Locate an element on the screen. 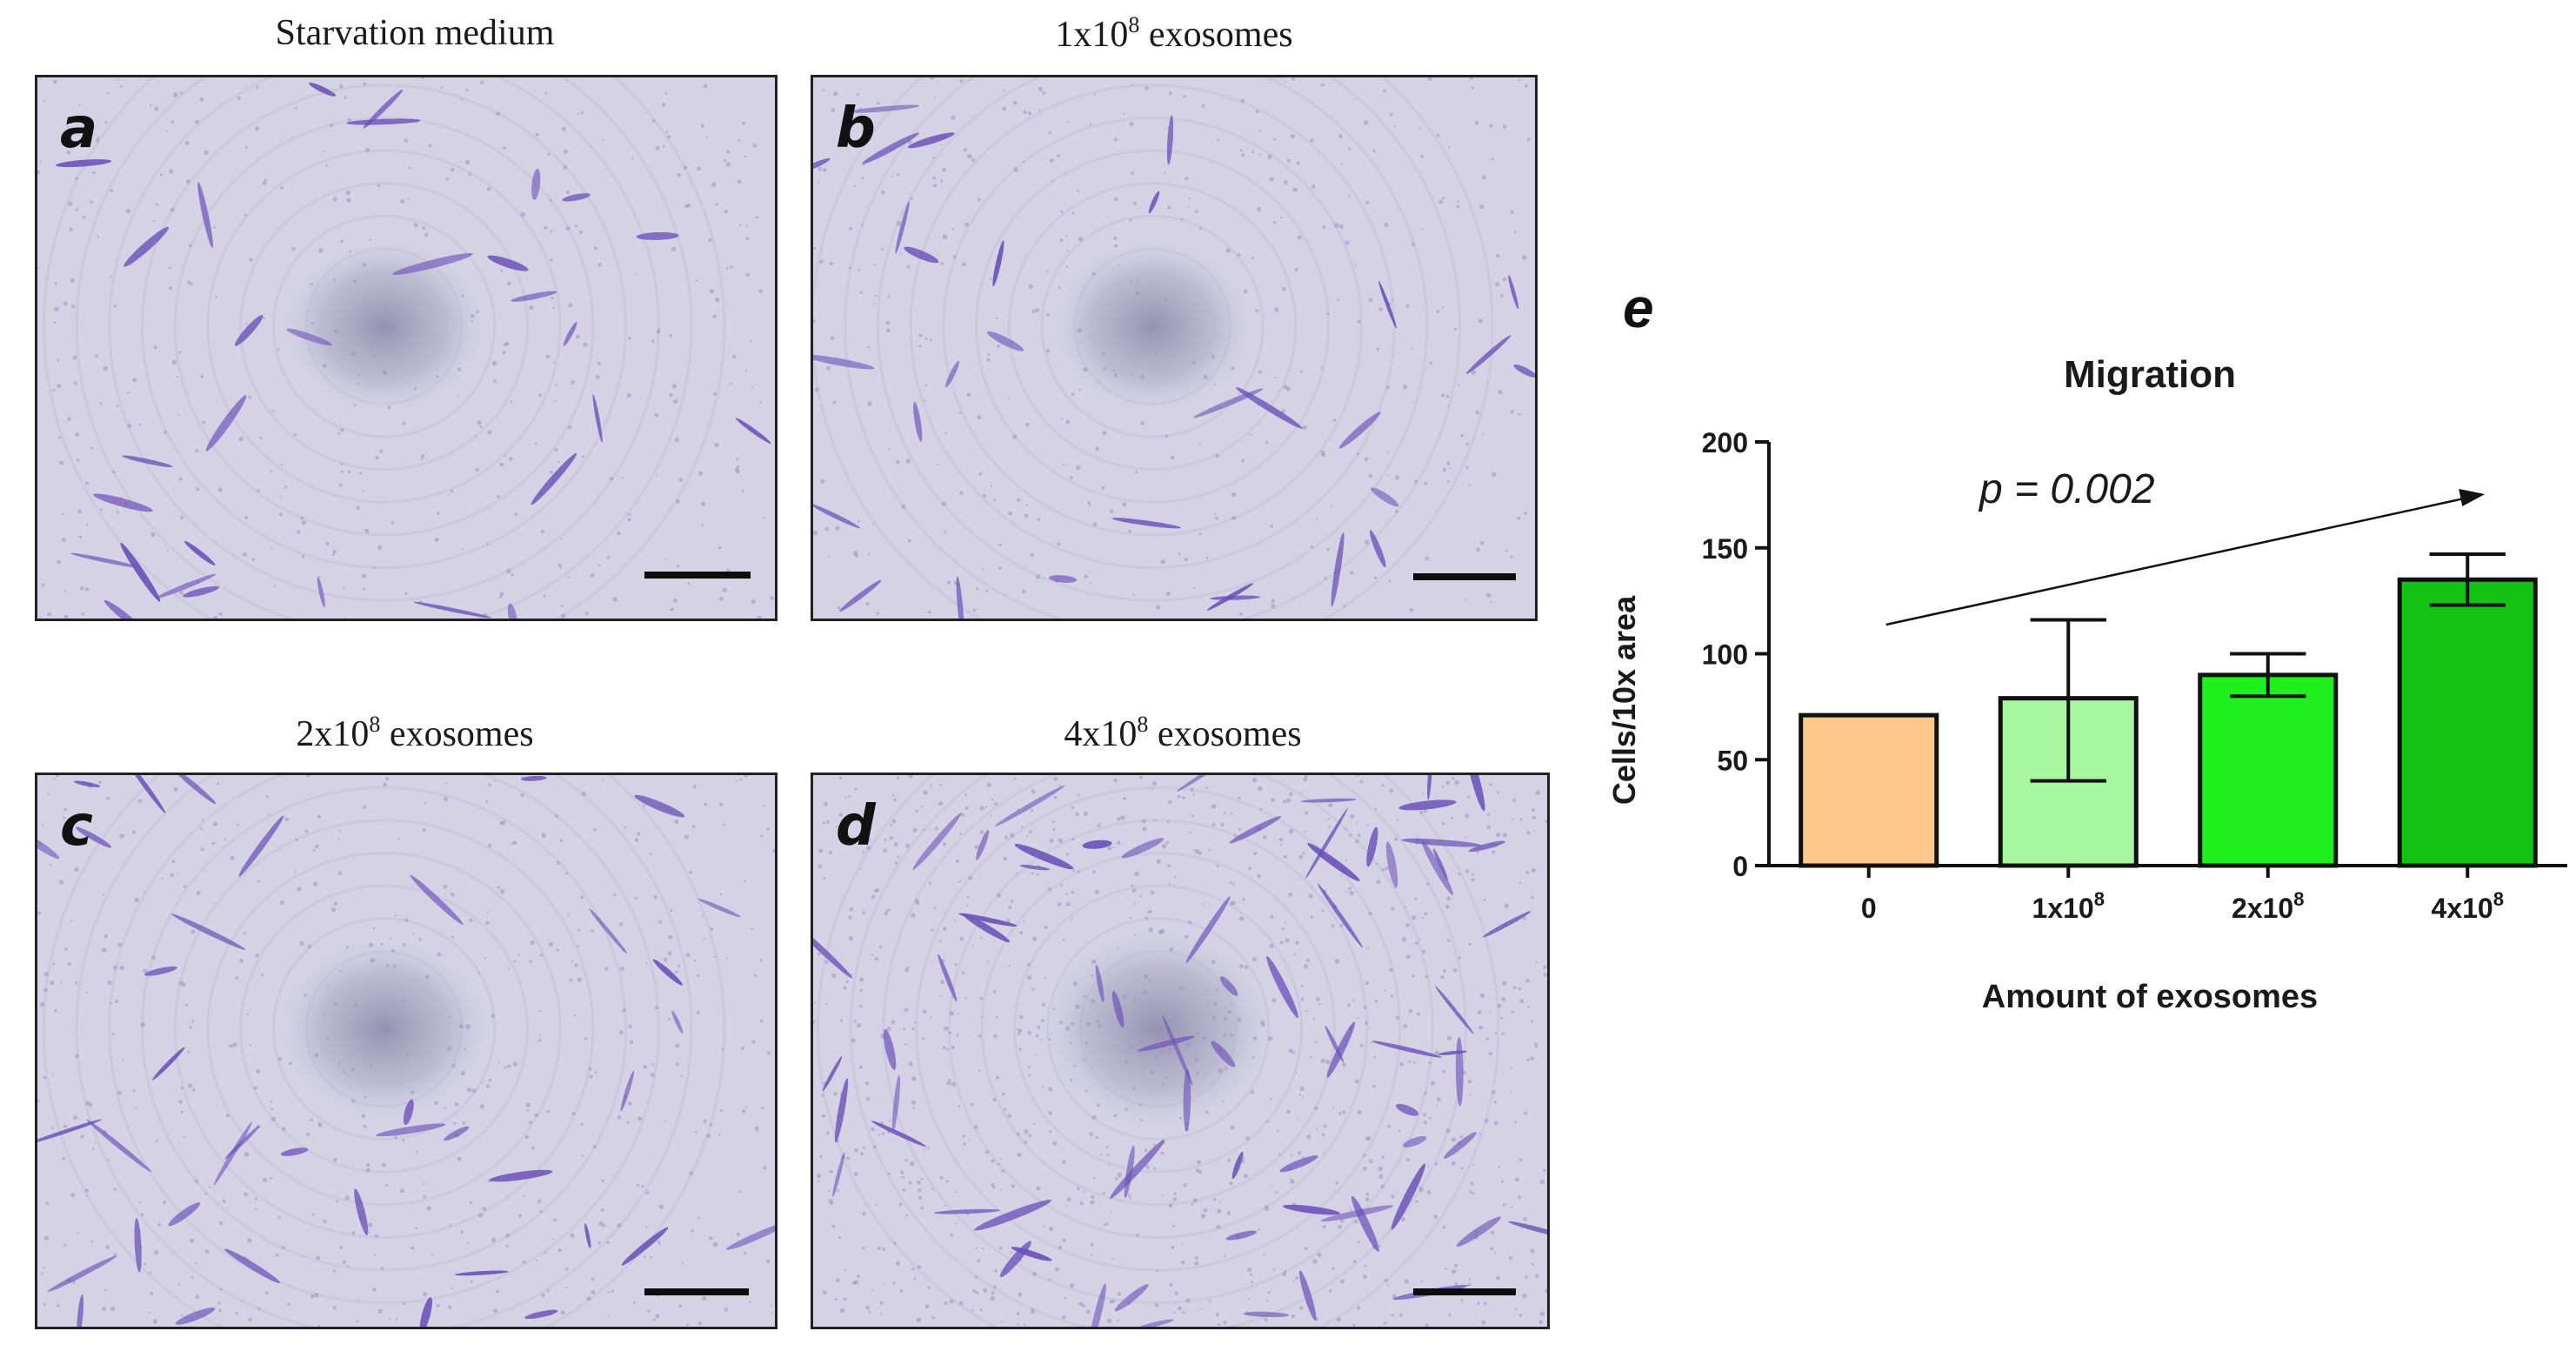  panel-a-title-text: Starvation medium is located at coordinates (415, 33).